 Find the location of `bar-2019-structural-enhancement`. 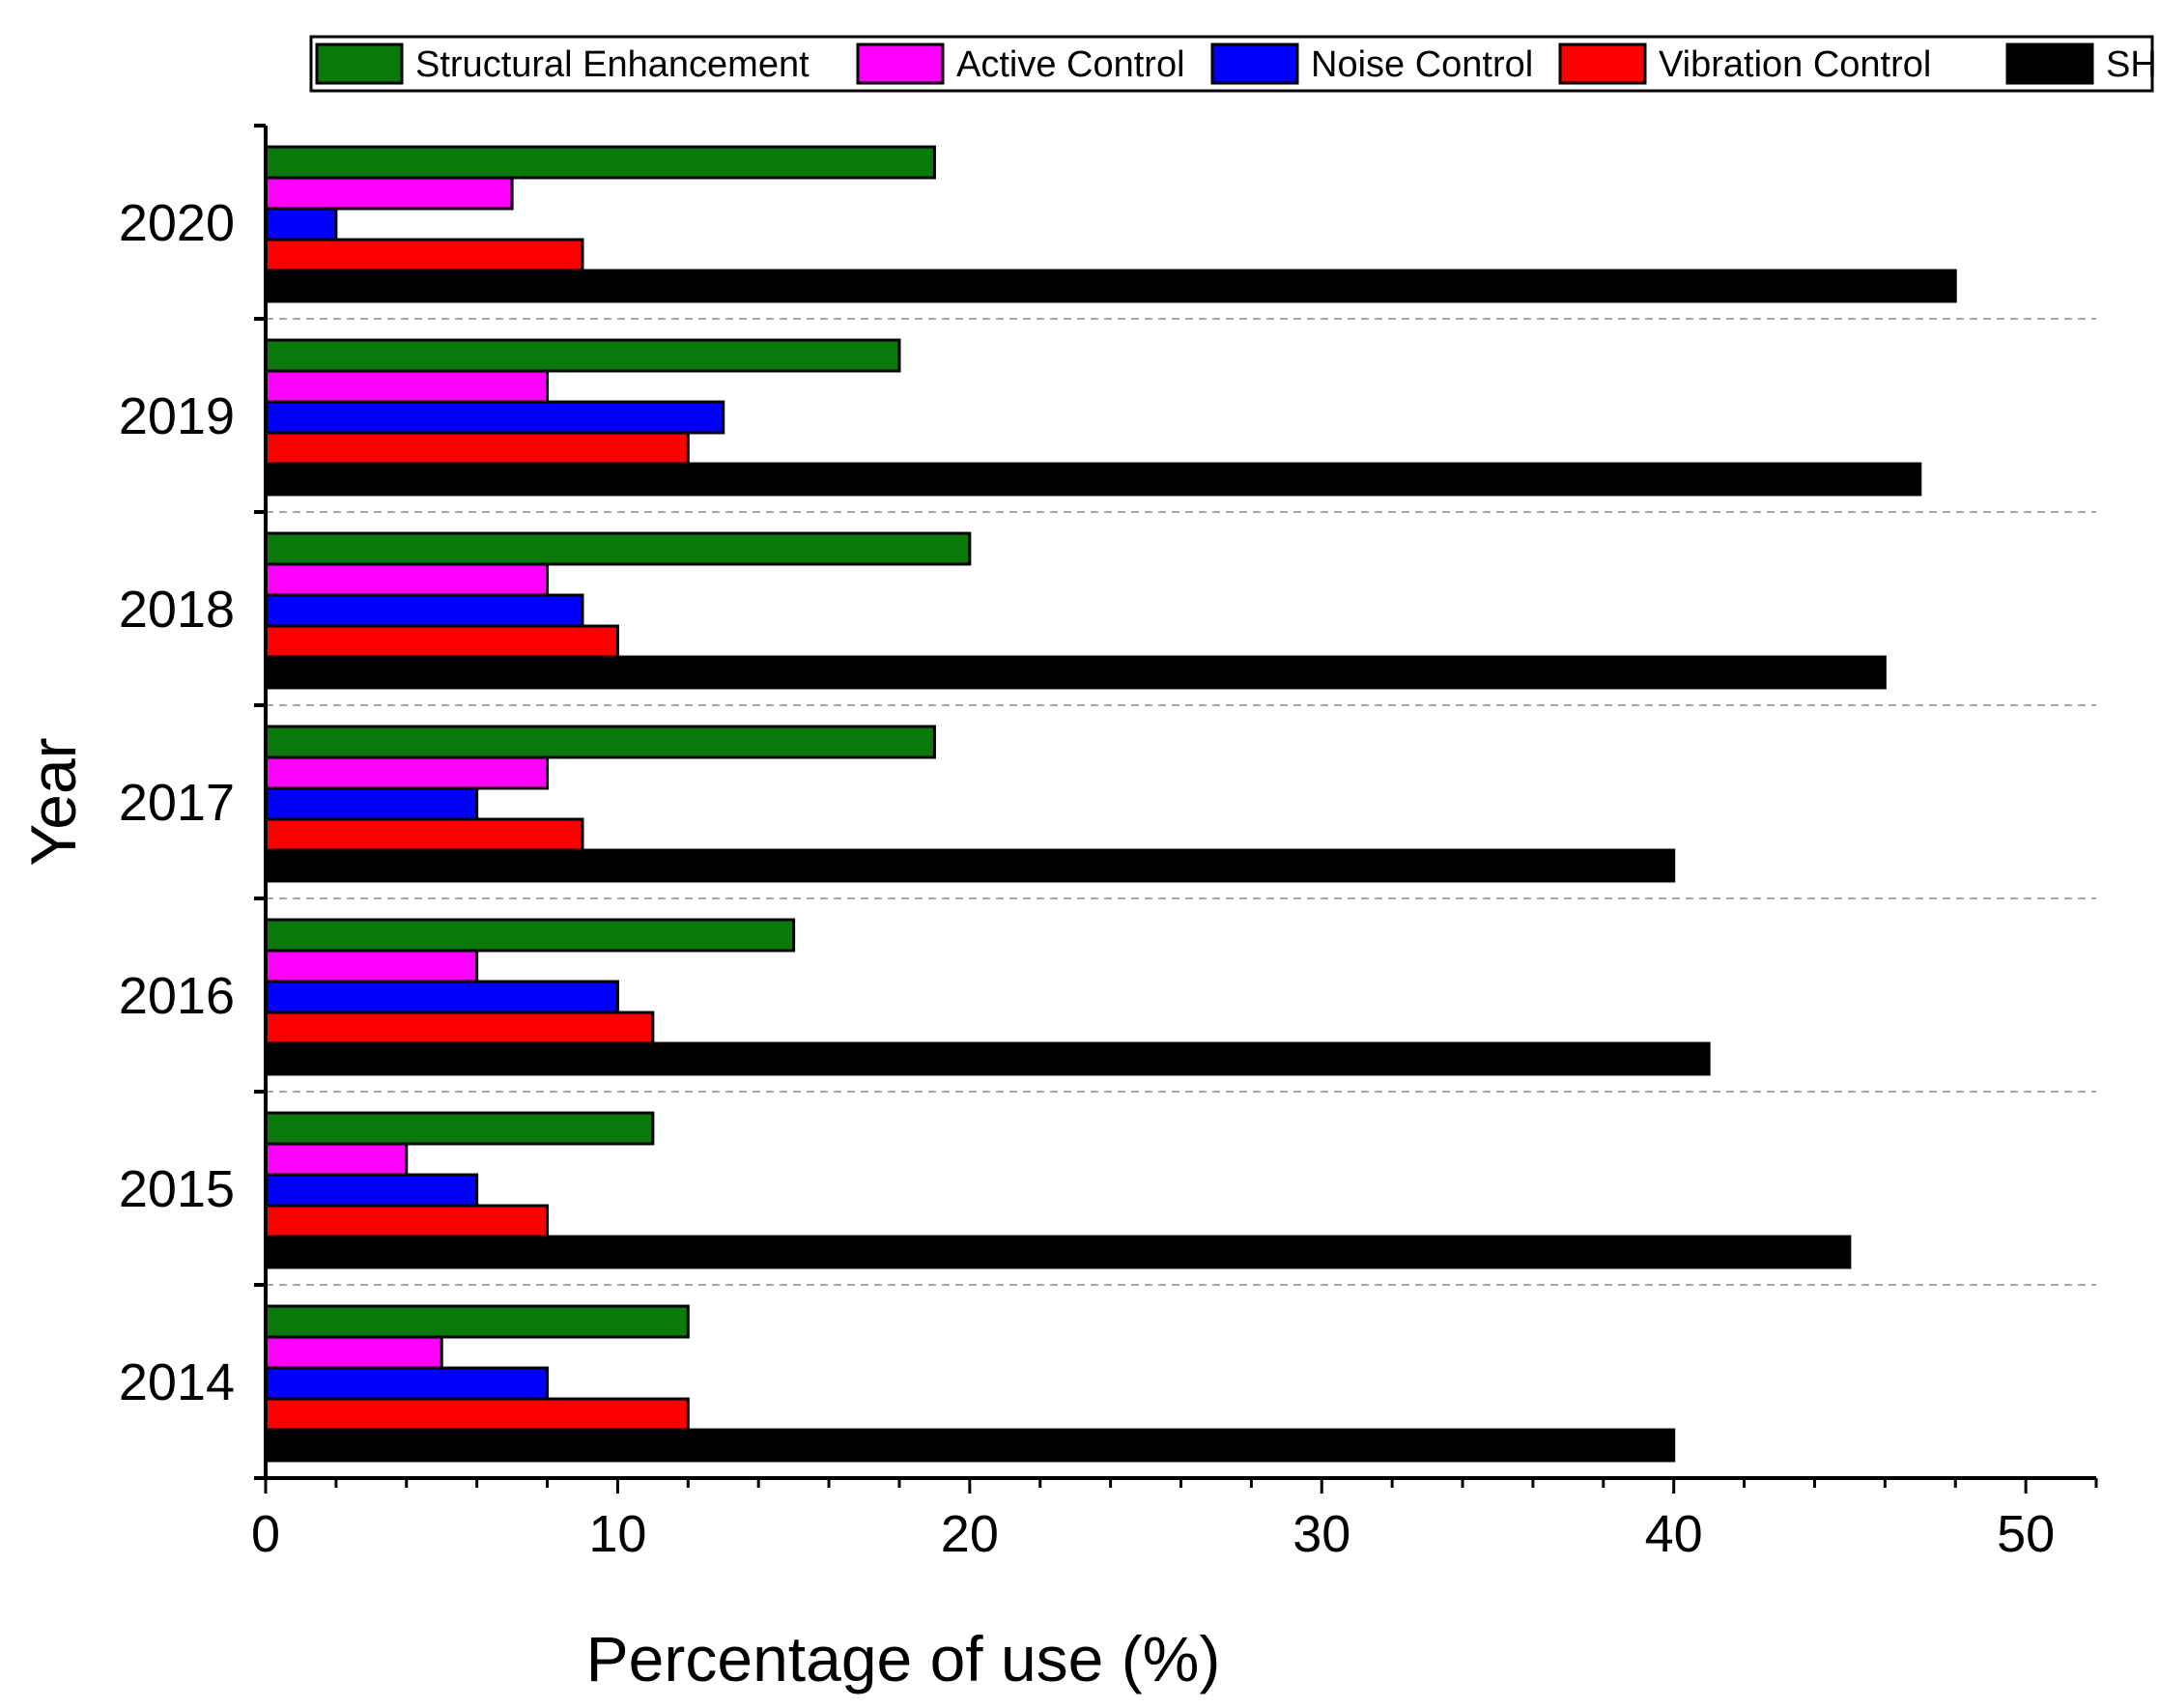

bar-2019-structural-enhancement is located at coordinates (582, 355).